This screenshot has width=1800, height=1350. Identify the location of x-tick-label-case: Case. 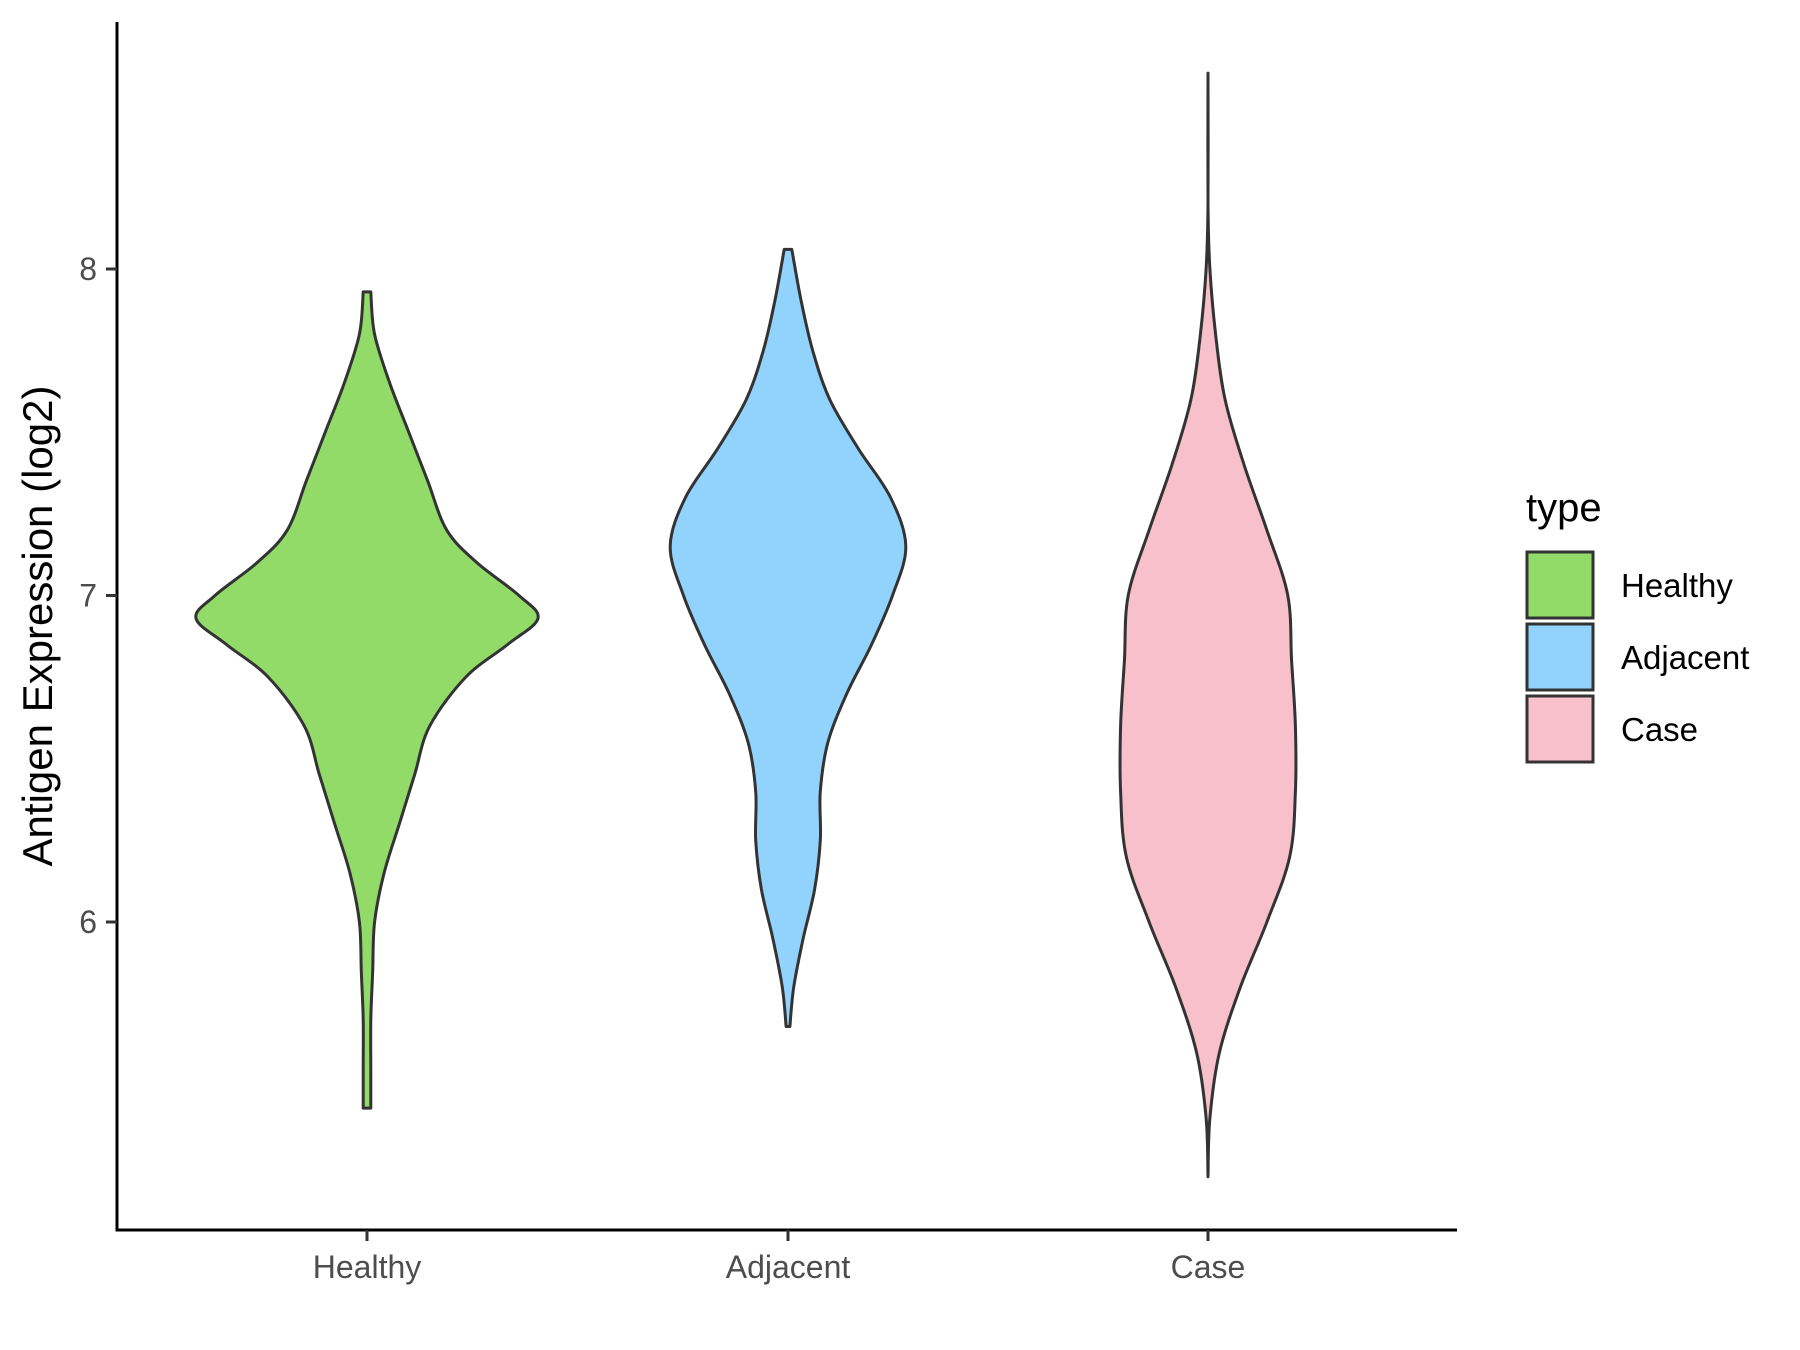
(1208, 1267).